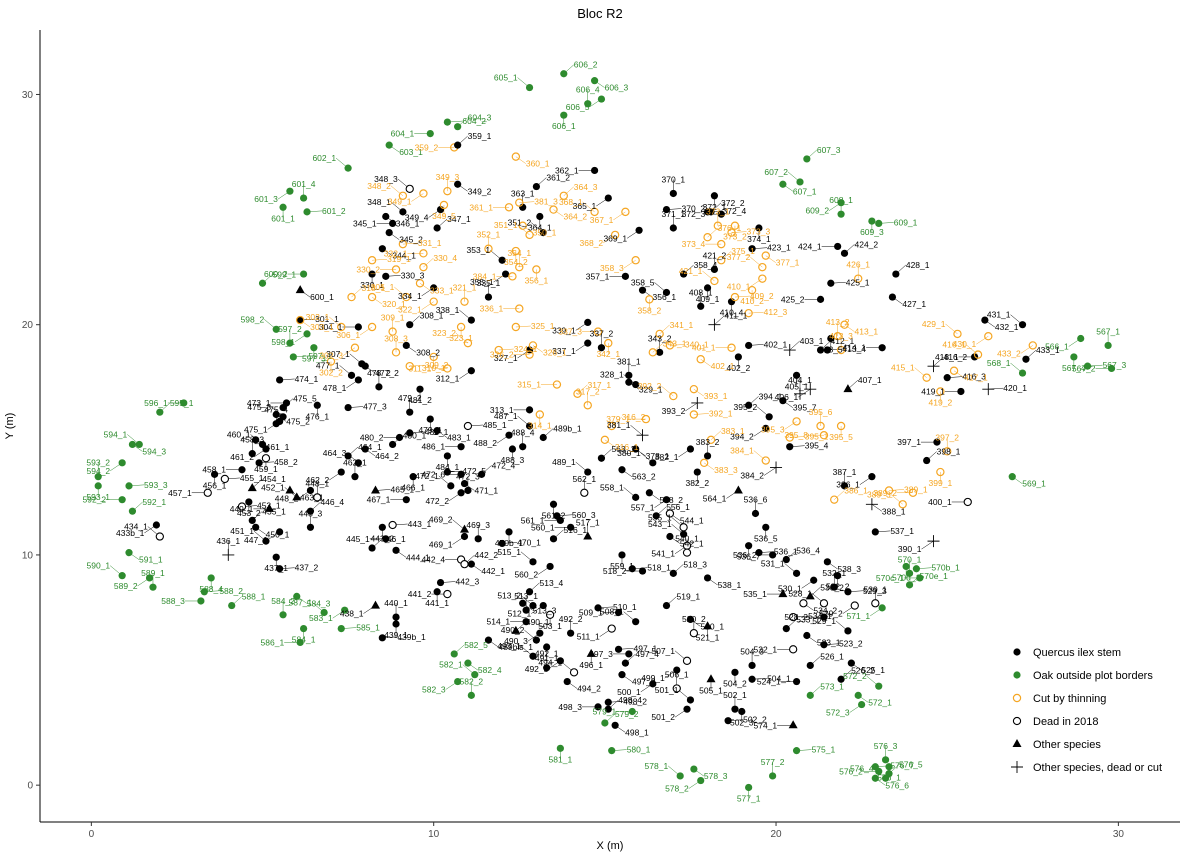 This screenshot has width=1198, height=852. Describe the element at coordinates (287, 498) in the screenshot. I see `point-label: 448_2` at that location.